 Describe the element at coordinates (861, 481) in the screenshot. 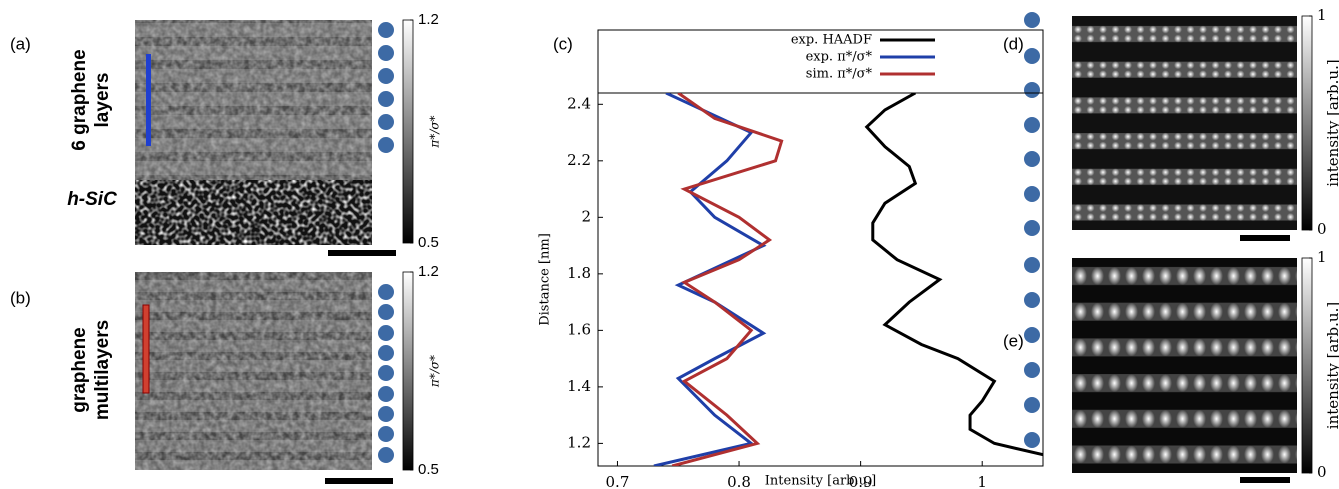

I see `x-tick-label: 0.9` at that location.